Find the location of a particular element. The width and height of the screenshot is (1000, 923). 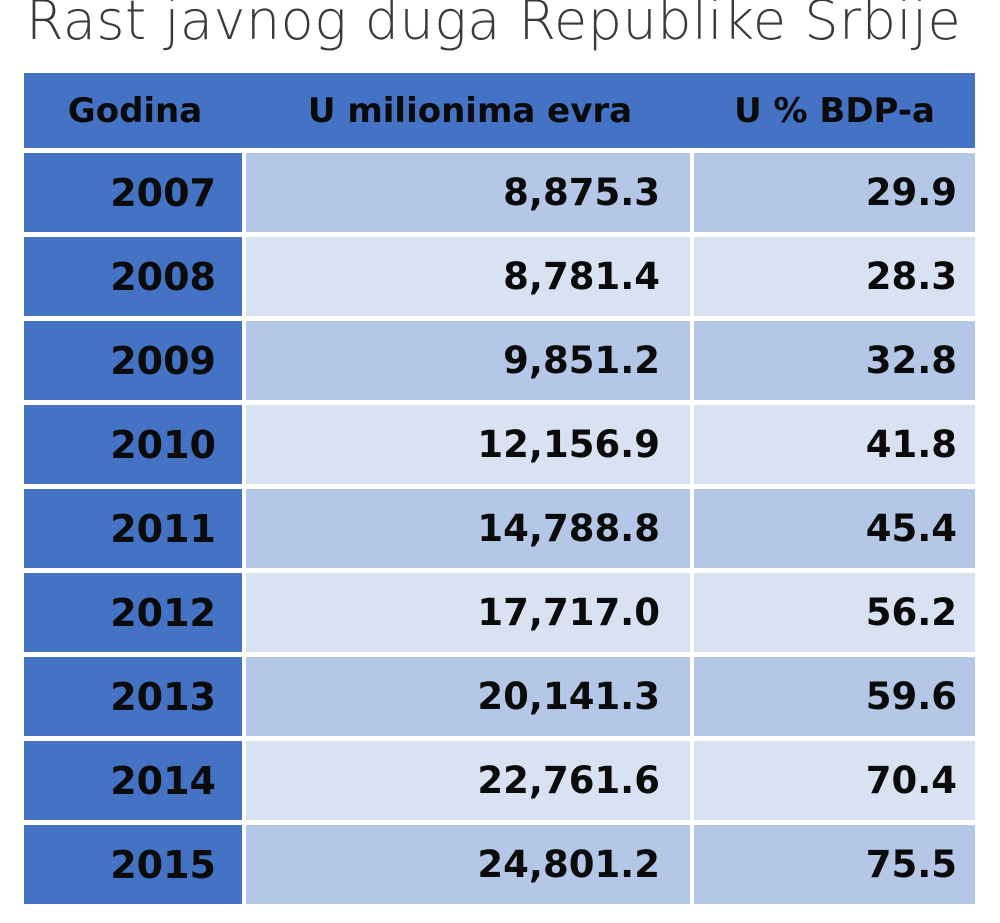

cell-bdp: 70.4 is located at coordinates (834, 781).